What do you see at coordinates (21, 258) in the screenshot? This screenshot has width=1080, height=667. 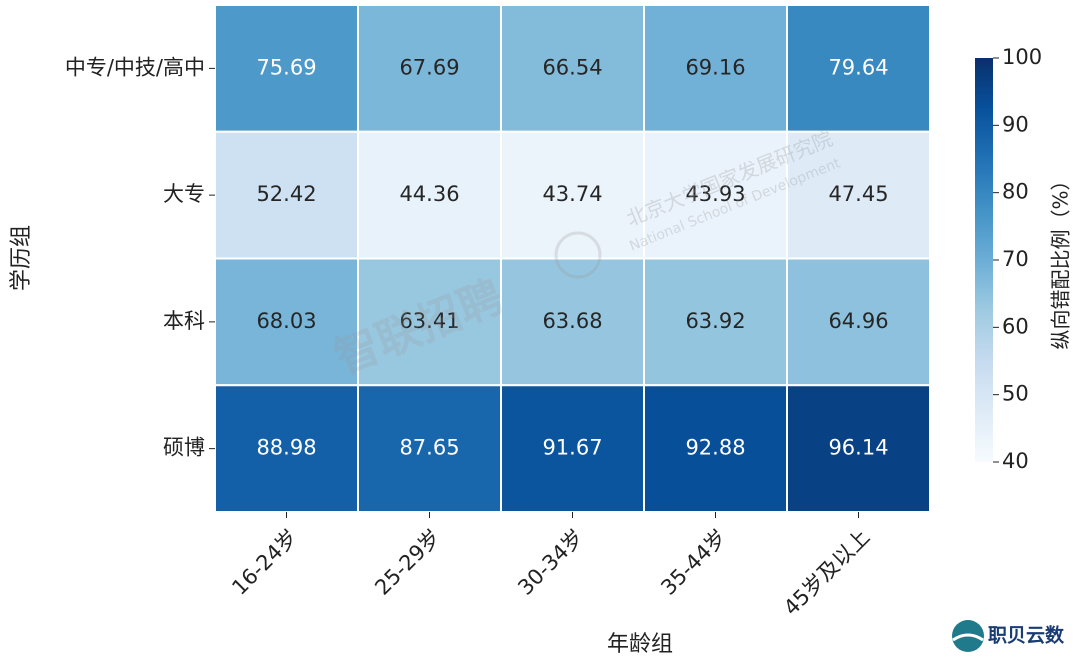 I see `y-axis-label: 学历组` at bounding box center [21, 258].